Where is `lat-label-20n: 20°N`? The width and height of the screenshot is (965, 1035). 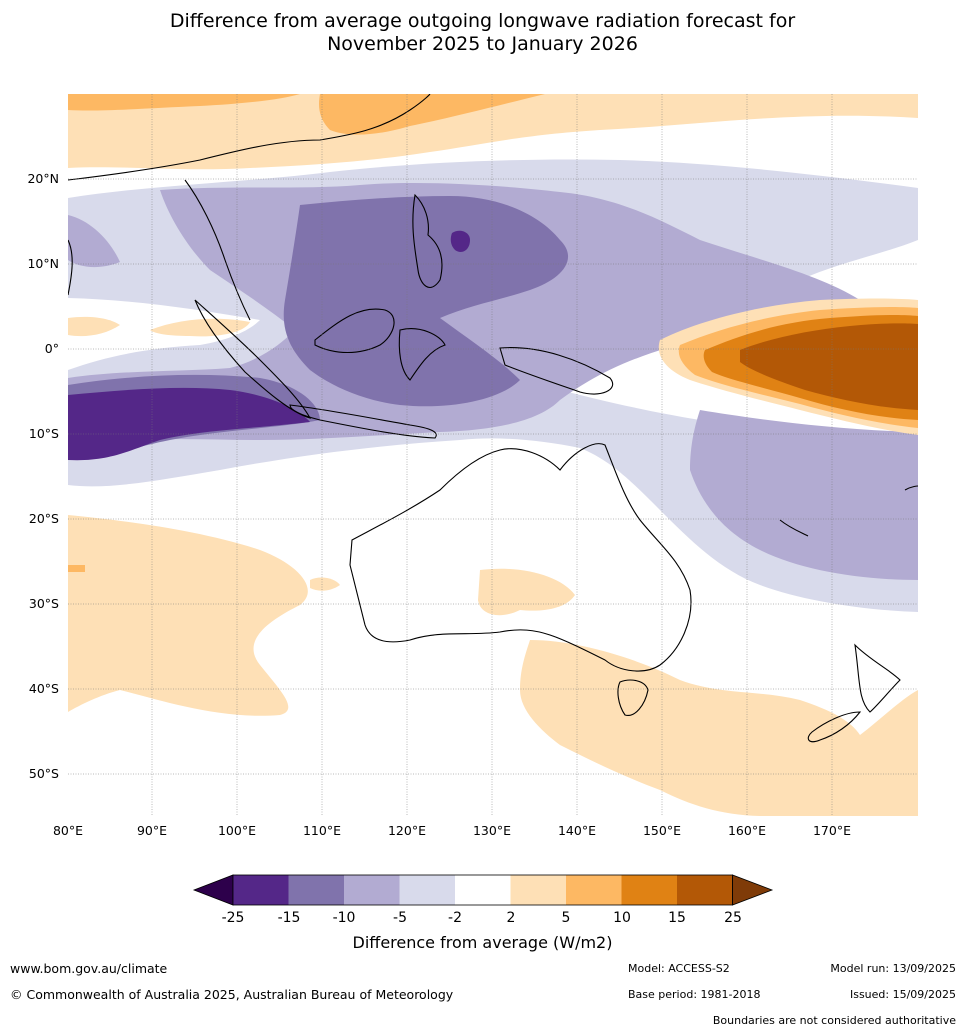
lat-label-20n: 20°N is located at coordinates (43, 178).